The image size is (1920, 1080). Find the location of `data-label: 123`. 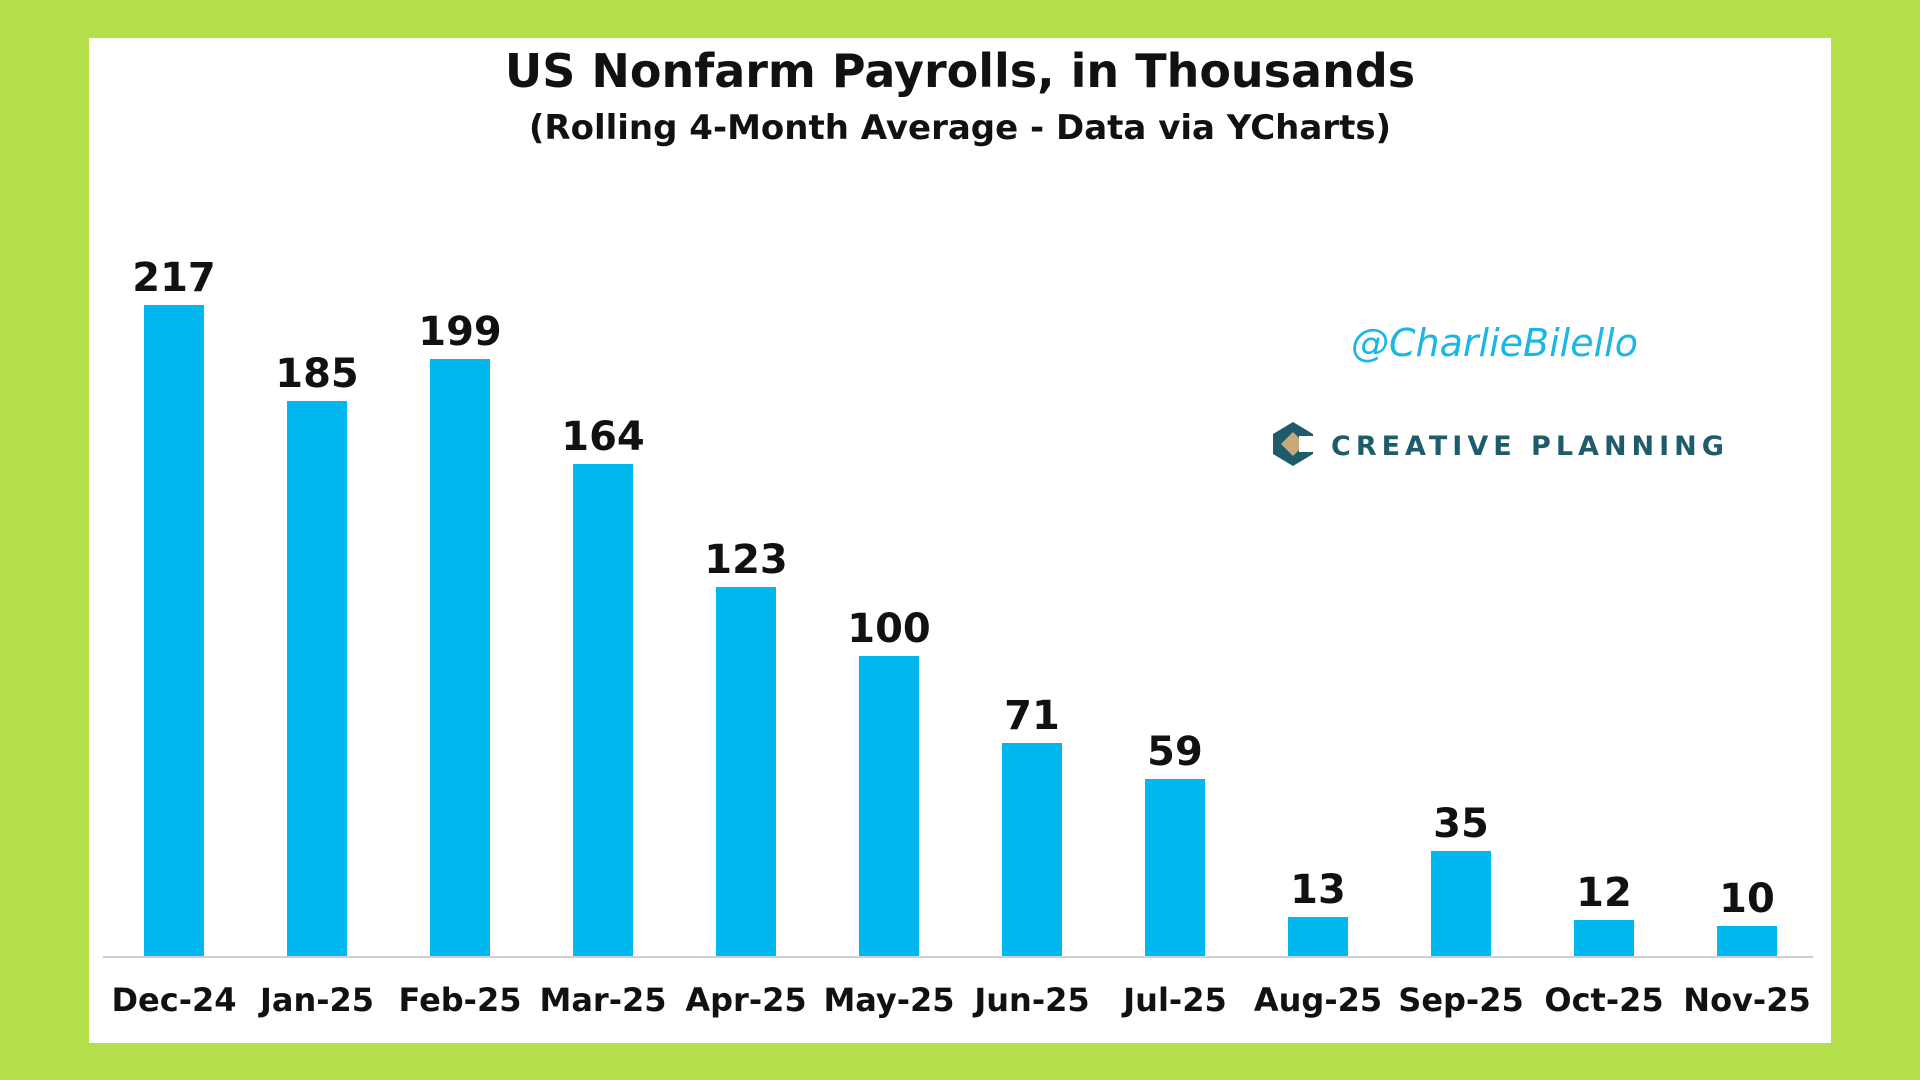

data-label: 123 is located at coordinates (746, 560).